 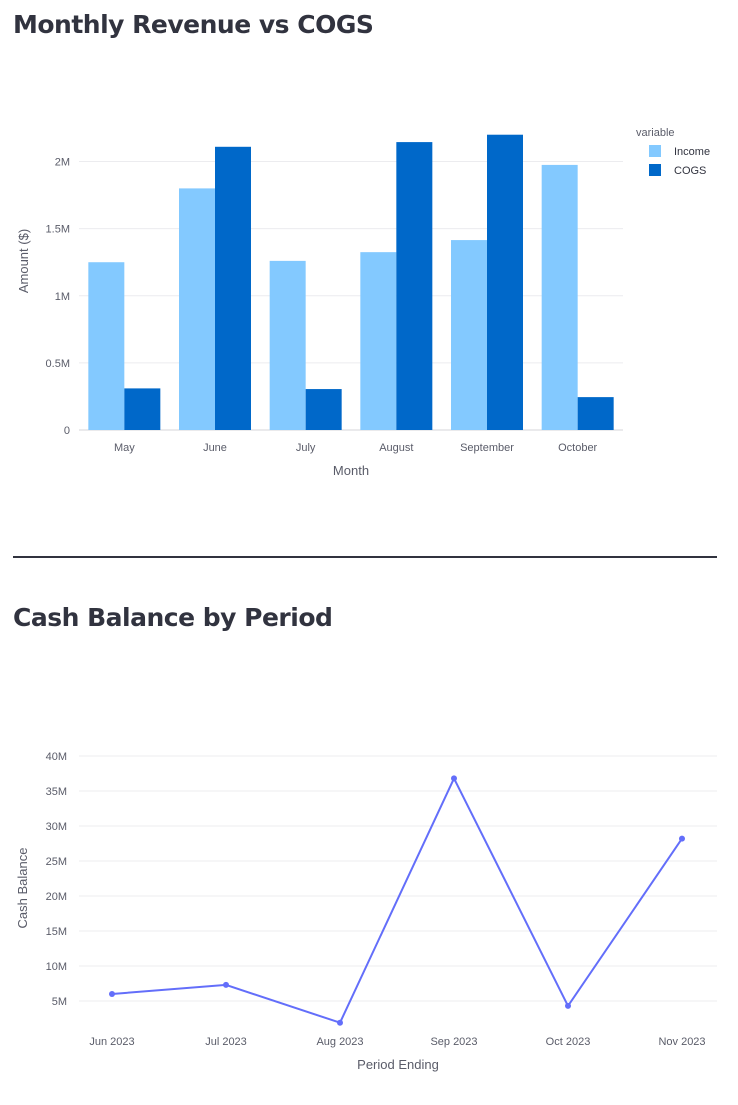 What do you see at coordinates (56, 792) in the screenshot?
I see `y-tick-label: 35M` at bounding box center [56, 792].